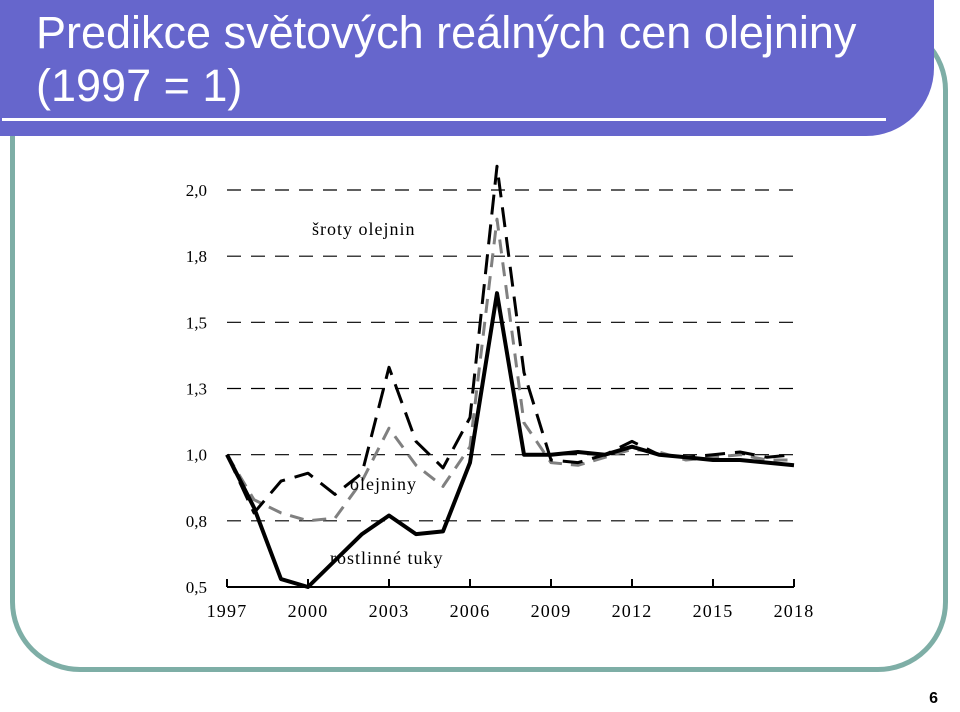 The height and width of the screenshot is (712, 960). What do you see at coordinates (511, 600) in the screenshot?
I see `x-axis: 1997 2000 2003 2006 2009 2012 2015 2018` at bounding box center [511, 600].